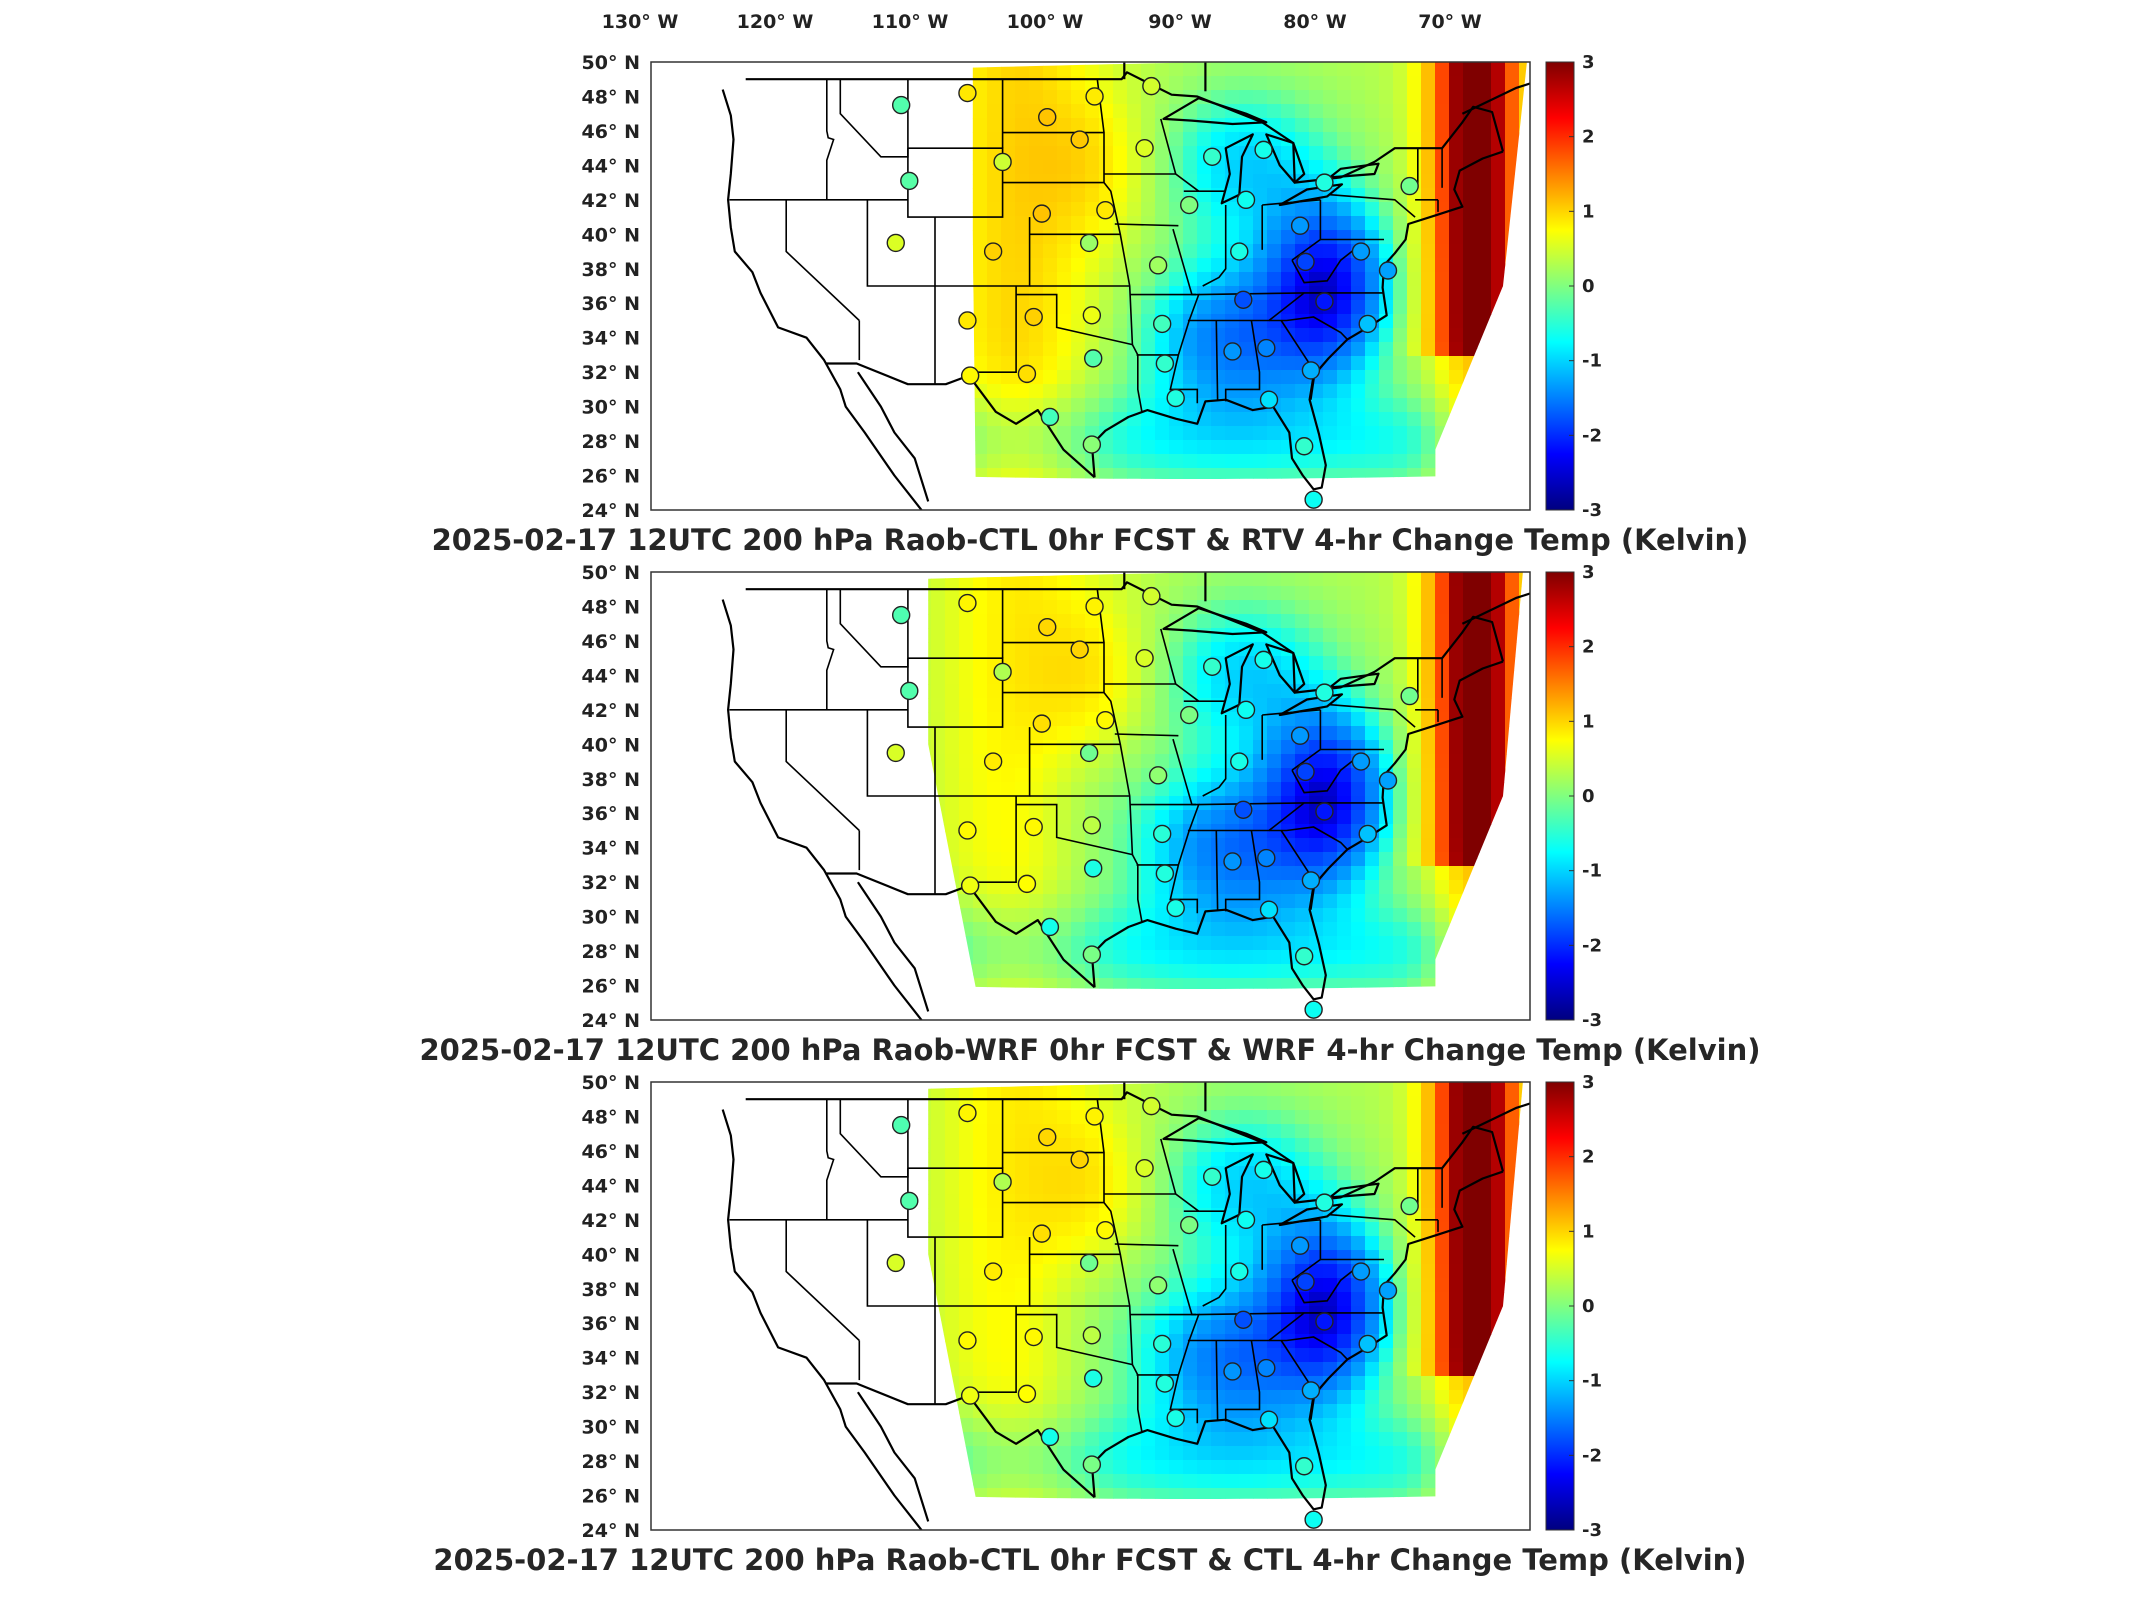  I want to click on colorbar-1: 3 2 1 0 -1 -2 -3, so click(1573, 286).